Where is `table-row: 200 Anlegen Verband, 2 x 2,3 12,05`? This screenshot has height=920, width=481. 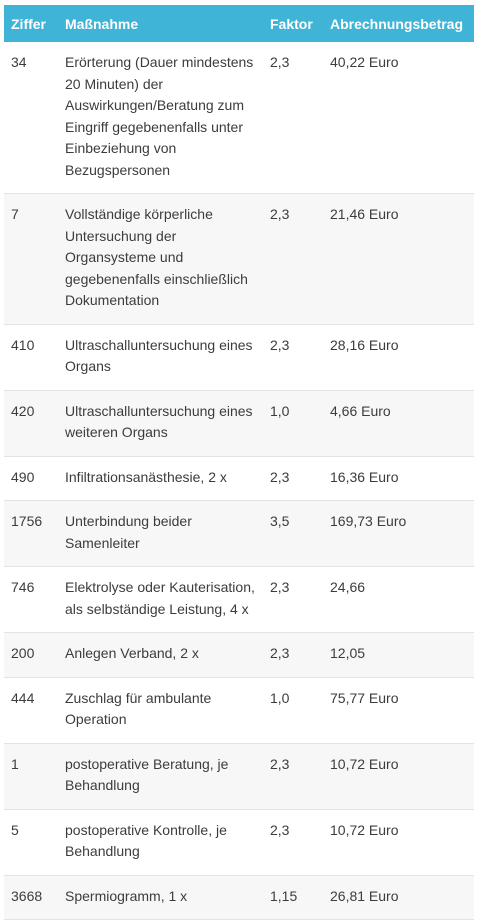 table-row: 200 Anlegen Verband, 2 x 2,3 12,05 is located at coordinates (239, 655).